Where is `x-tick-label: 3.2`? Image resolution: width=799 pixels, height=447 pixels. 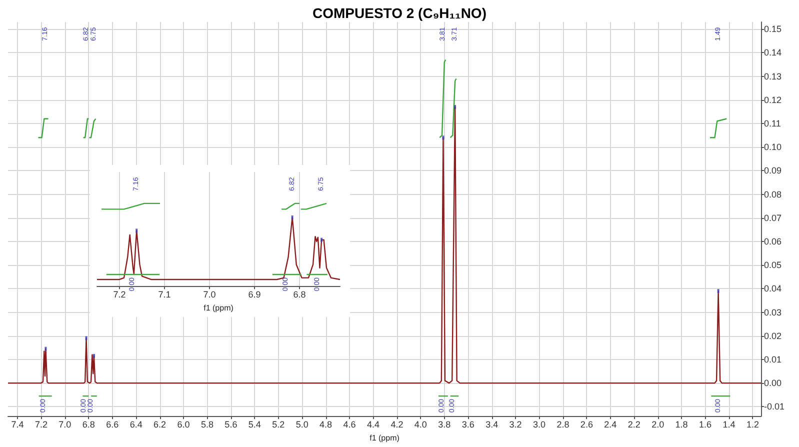 x-tick-label: 3.2 is located at coordinates (515, 425).